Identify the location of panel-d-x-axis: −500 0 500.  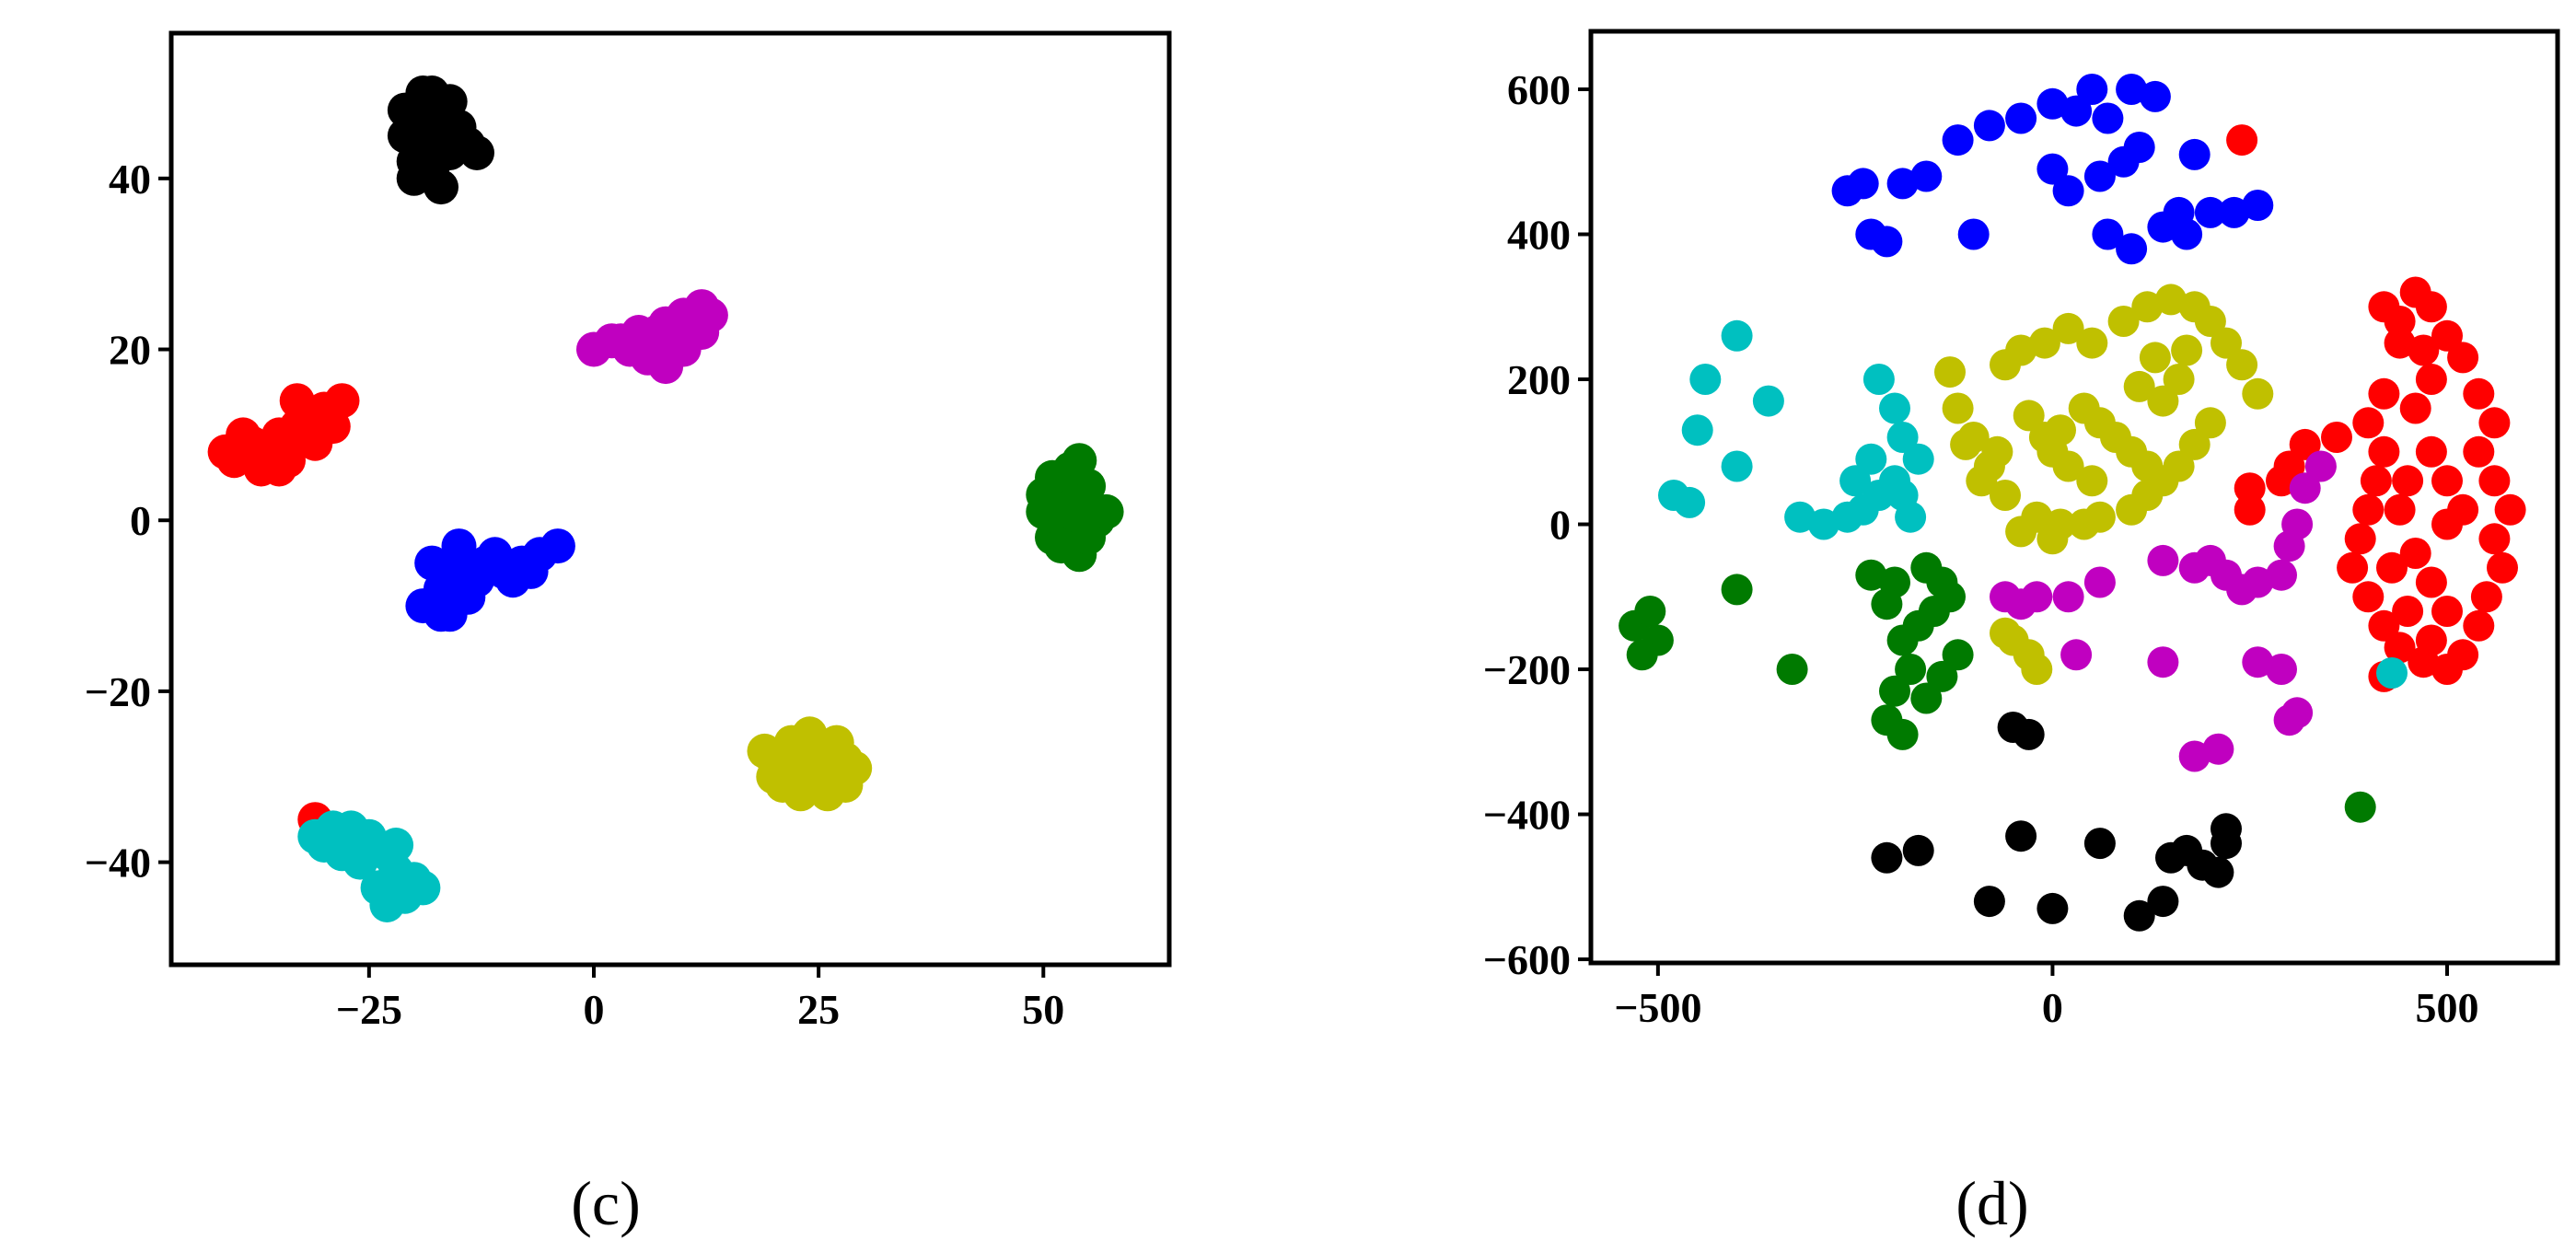
(2046, 997).